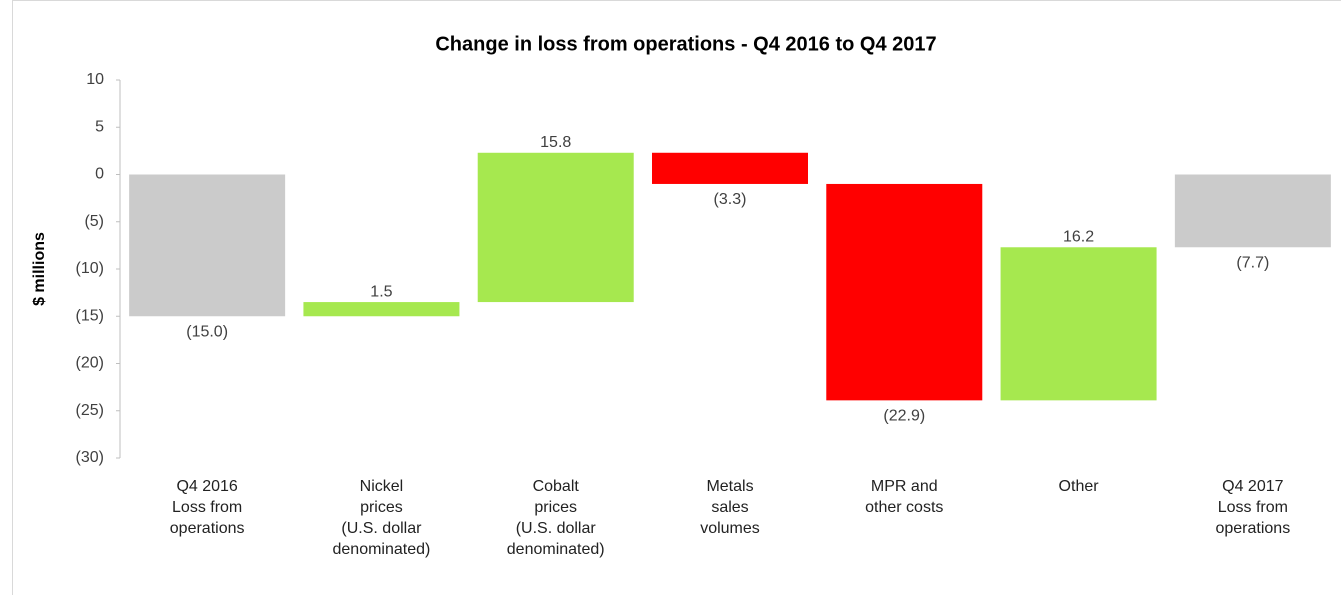 The width and height of the screenshot is (1341, 595). I want to click on y-tick-label: (10), so click(90, 268).